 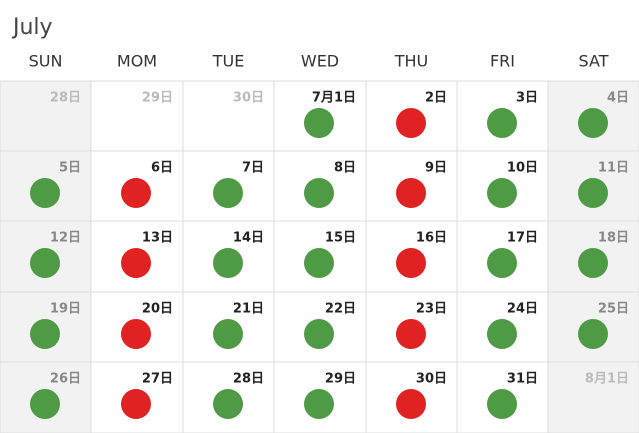 What do you see at coordinates (522, 238) in the screenshot?
I see `day-label: 17日` at bounding box center [522, 238].